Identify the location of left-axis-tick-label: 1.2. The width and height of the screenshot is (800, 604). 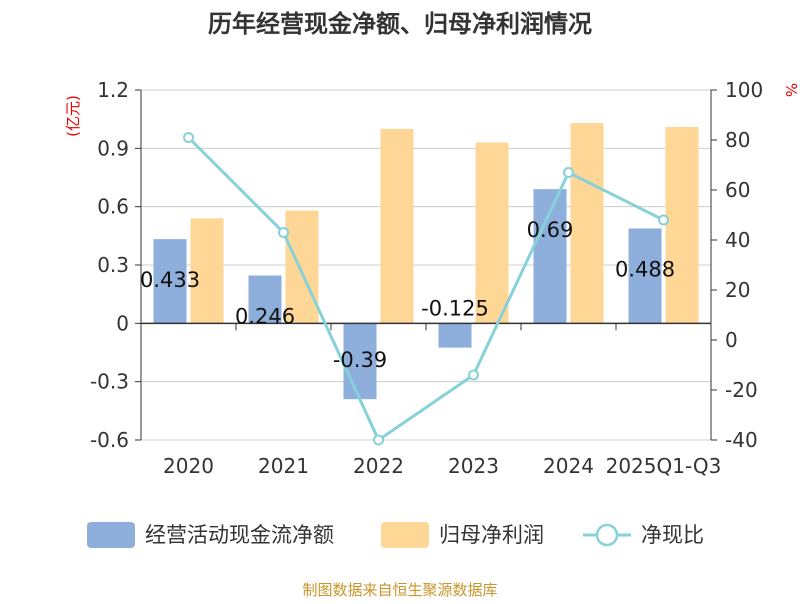
(113, 90).